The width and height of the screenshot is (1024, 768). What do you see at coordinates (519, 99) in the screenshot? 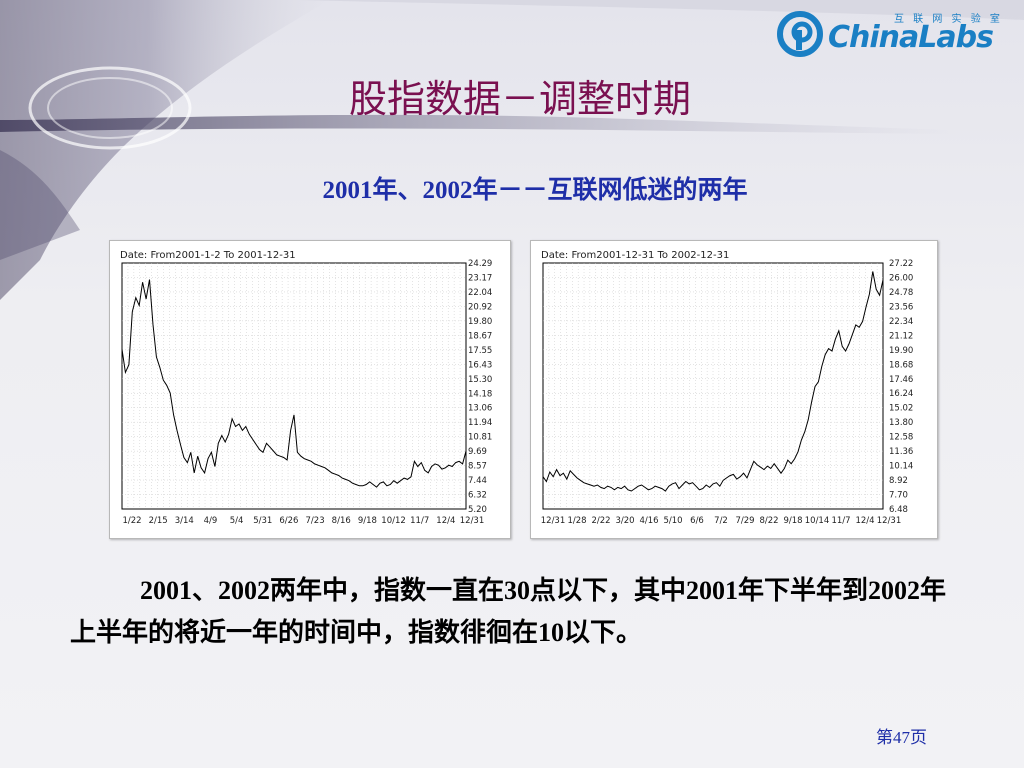
I see `slide-title: 股指数据－调整时期` at bounding box center [519, 99].